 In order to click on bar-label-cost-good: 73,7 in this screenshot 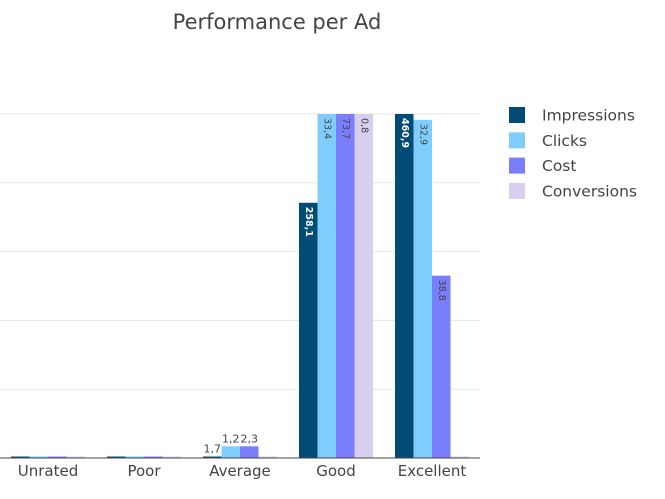, I will do `click(345, 128)`.